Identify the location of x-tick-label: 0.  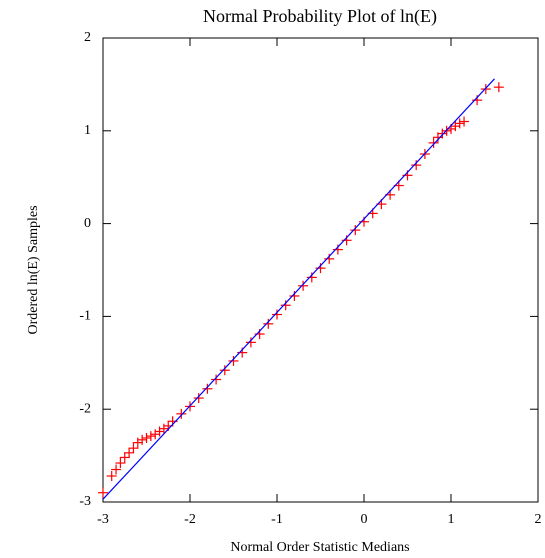
(364, 519).